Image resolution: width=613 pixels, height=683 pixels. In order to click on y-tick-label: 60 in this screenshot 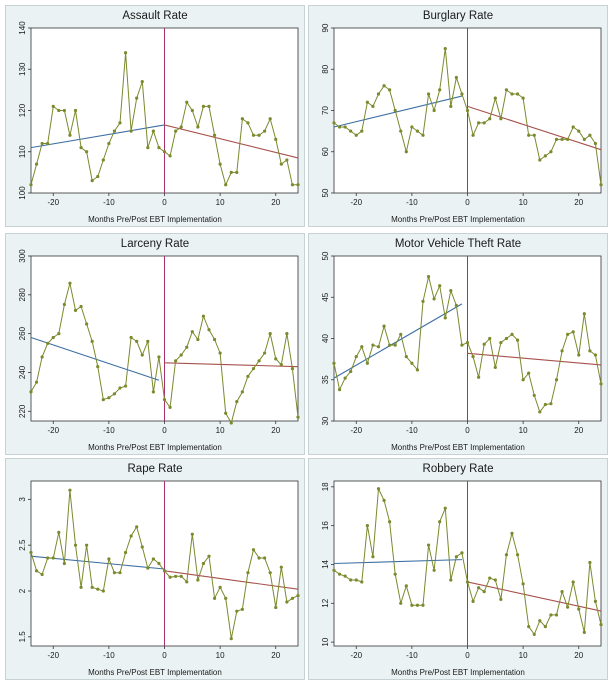, I will do `click(325, 151)`.